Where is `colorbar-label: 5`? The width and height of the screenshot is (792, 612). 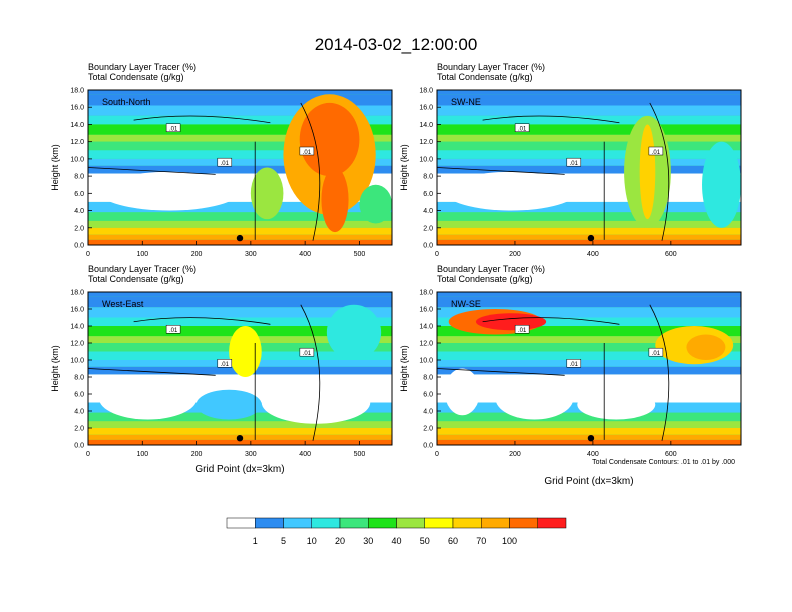 colorbar-label: 5 is located at coordinates (283, 541).